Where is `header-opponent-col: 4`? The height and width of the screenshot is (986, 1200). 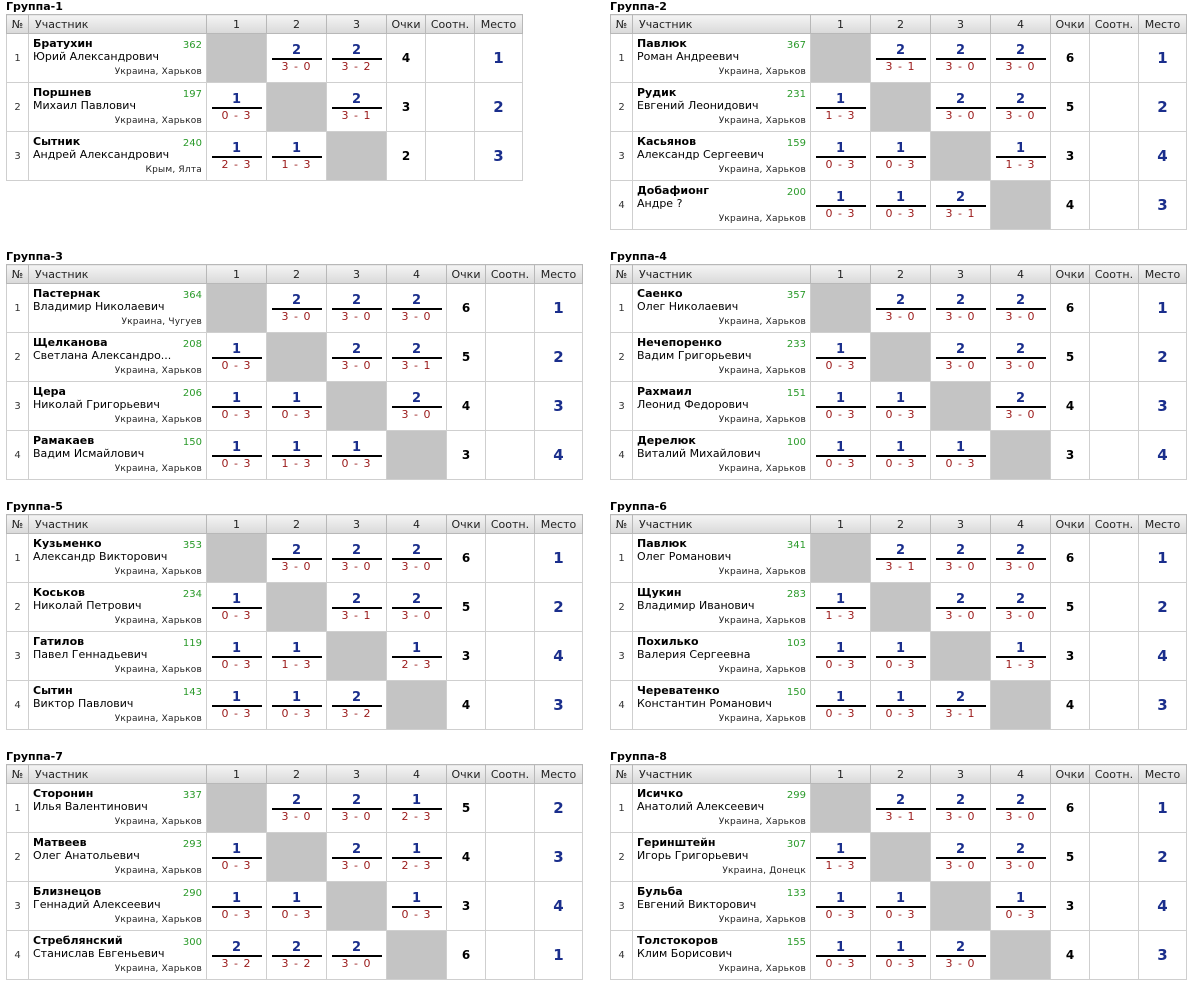
header-opponent-col: 4 is located at coordinates (1020, 774).